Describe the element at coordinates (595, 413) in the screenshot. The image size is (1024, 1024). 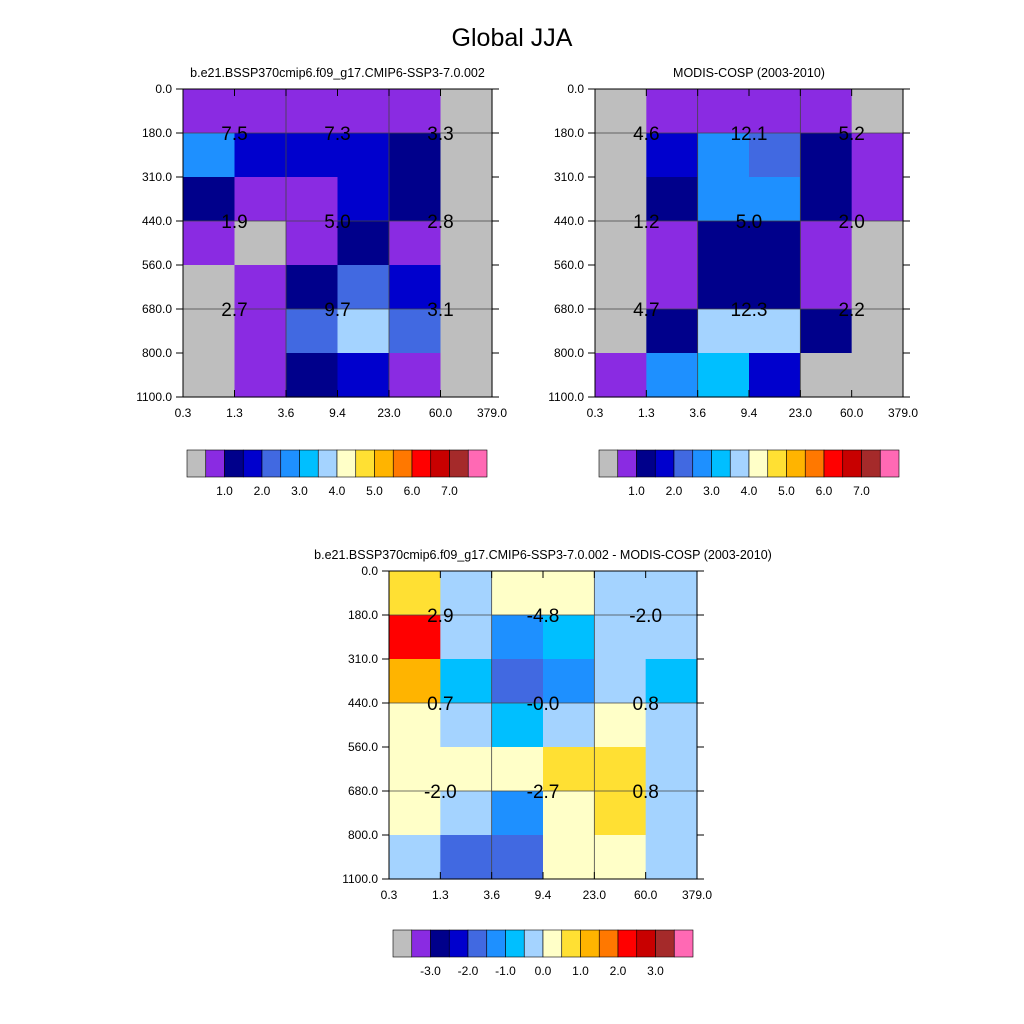
I see `x-tick-label: 0.3` at that location.